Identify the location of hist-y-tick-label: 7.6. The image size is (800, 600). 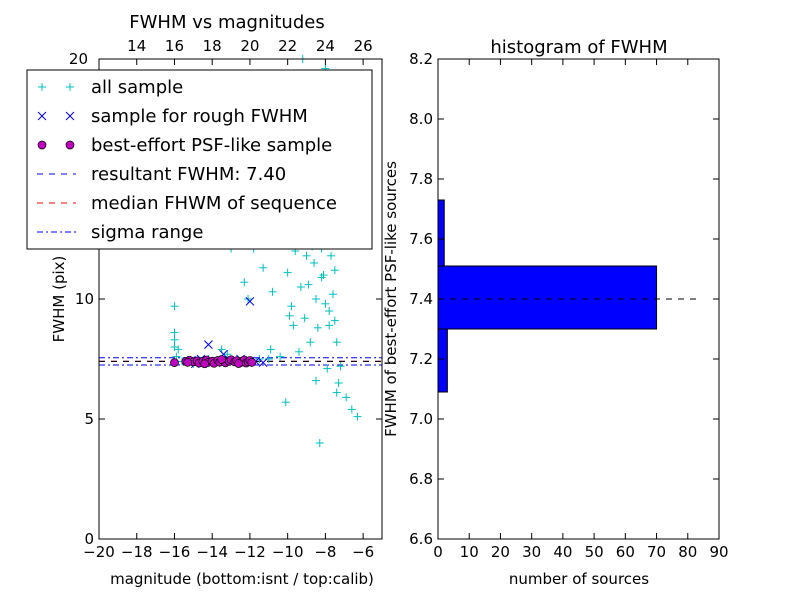
(421, 239).